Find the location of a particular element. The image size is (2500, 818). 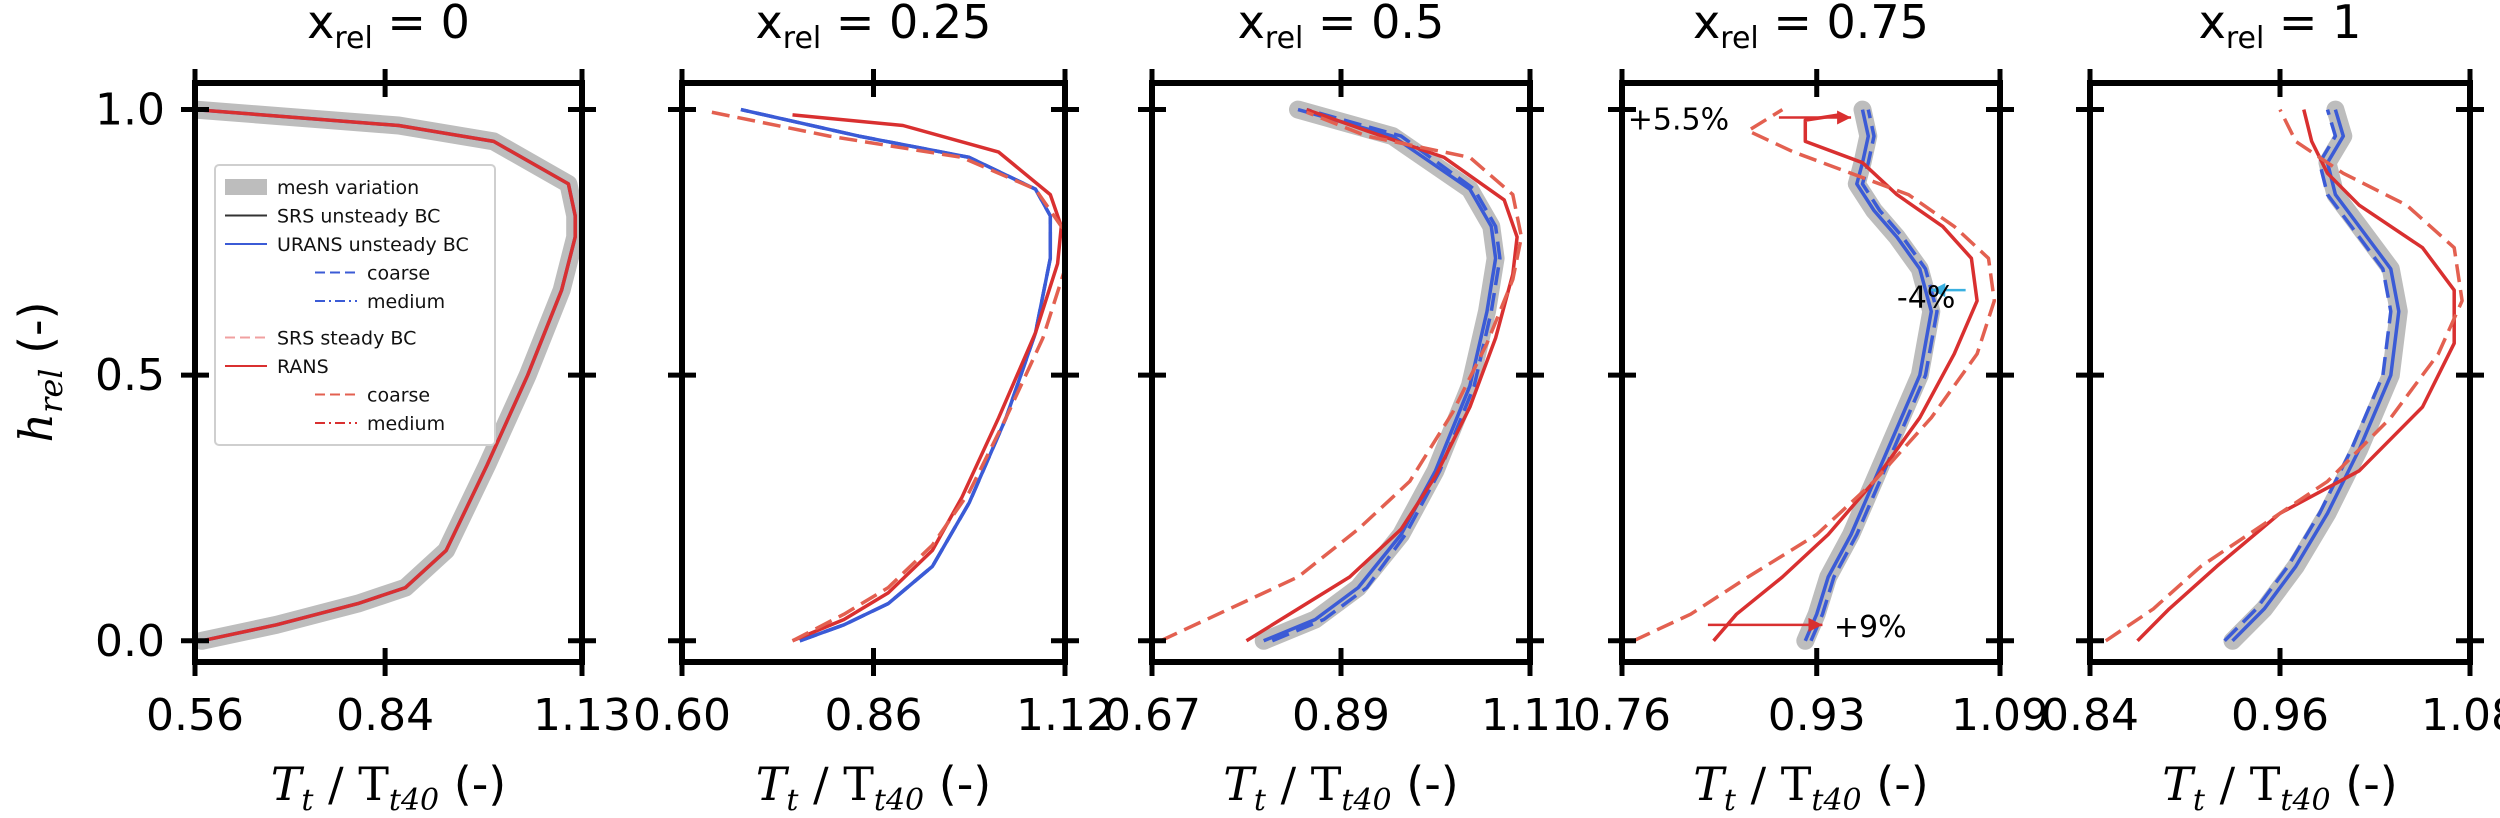

legend-label: SRS steady BC is located at coordinates (346, 339).